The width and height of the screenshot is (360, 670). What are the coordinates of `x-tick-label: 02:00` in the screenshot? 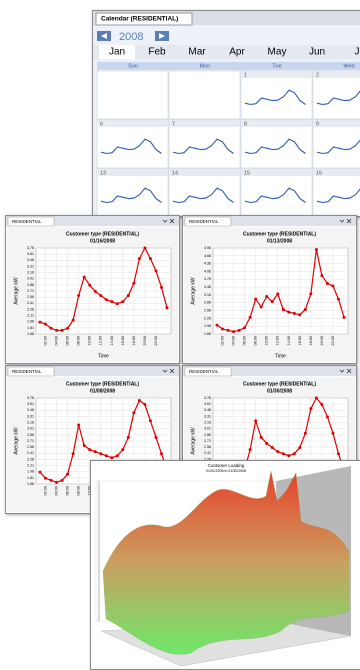 It's located at (46, 491).